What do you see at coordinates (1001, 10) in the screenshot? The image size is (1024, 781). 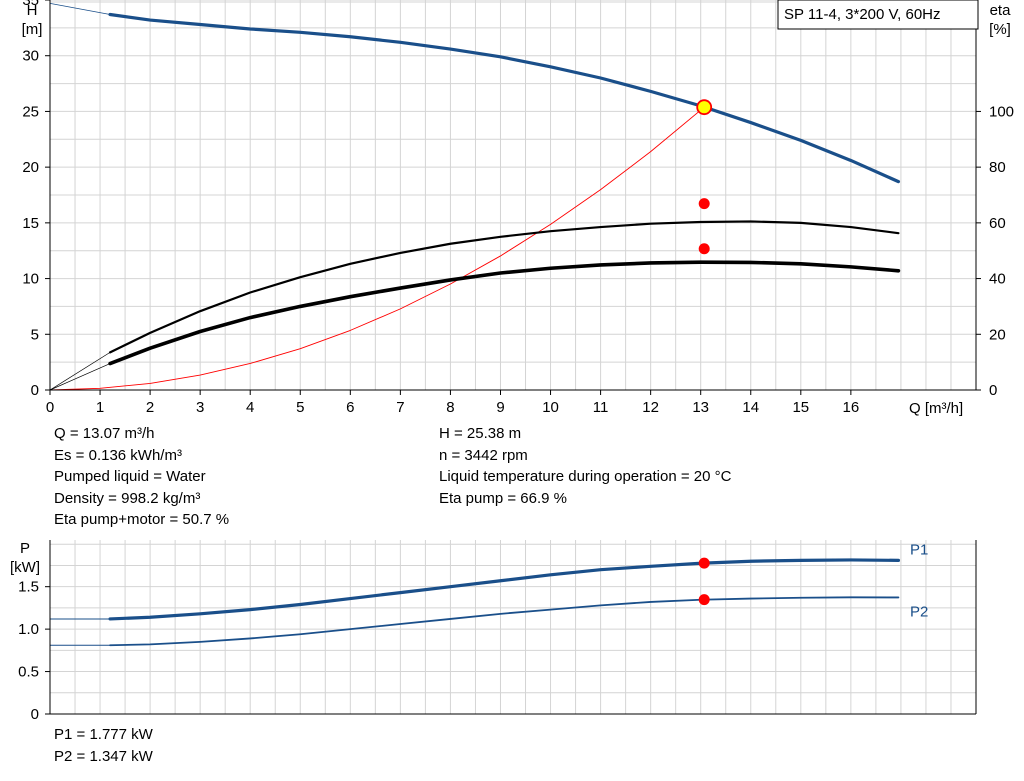 I see `y-axis-label-right-line-0: eta` at bounding box center [1001, 10].